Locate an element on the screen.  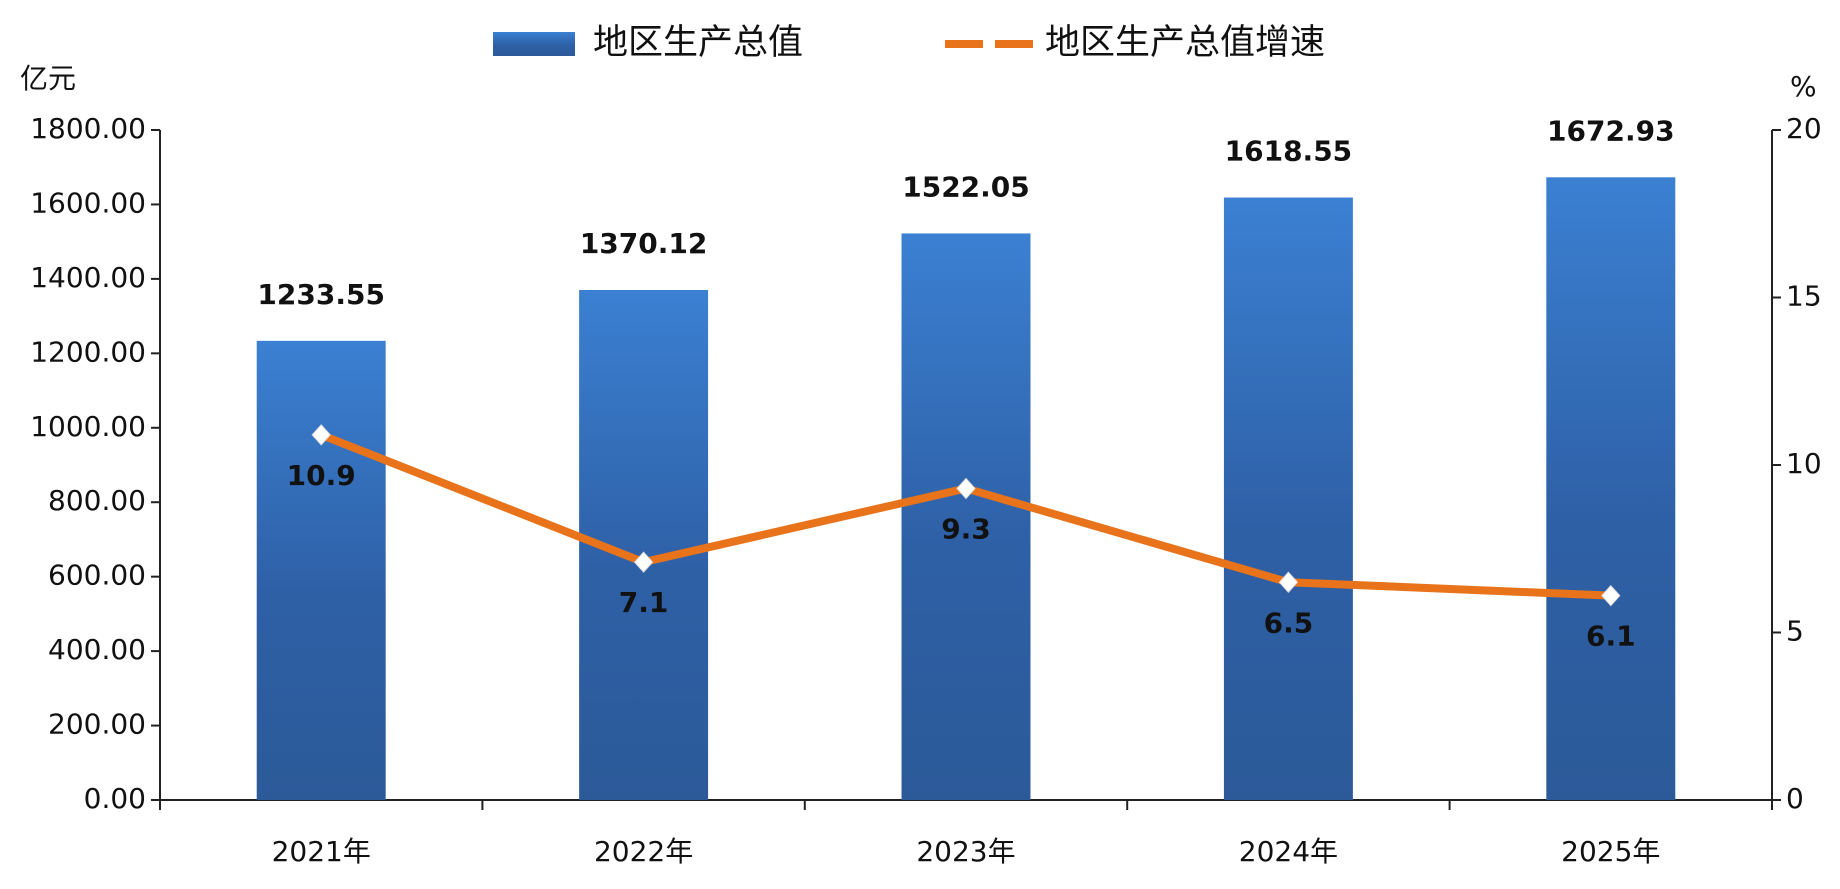
y-tick-label: 0.00 is located at coordinates (115, 798).